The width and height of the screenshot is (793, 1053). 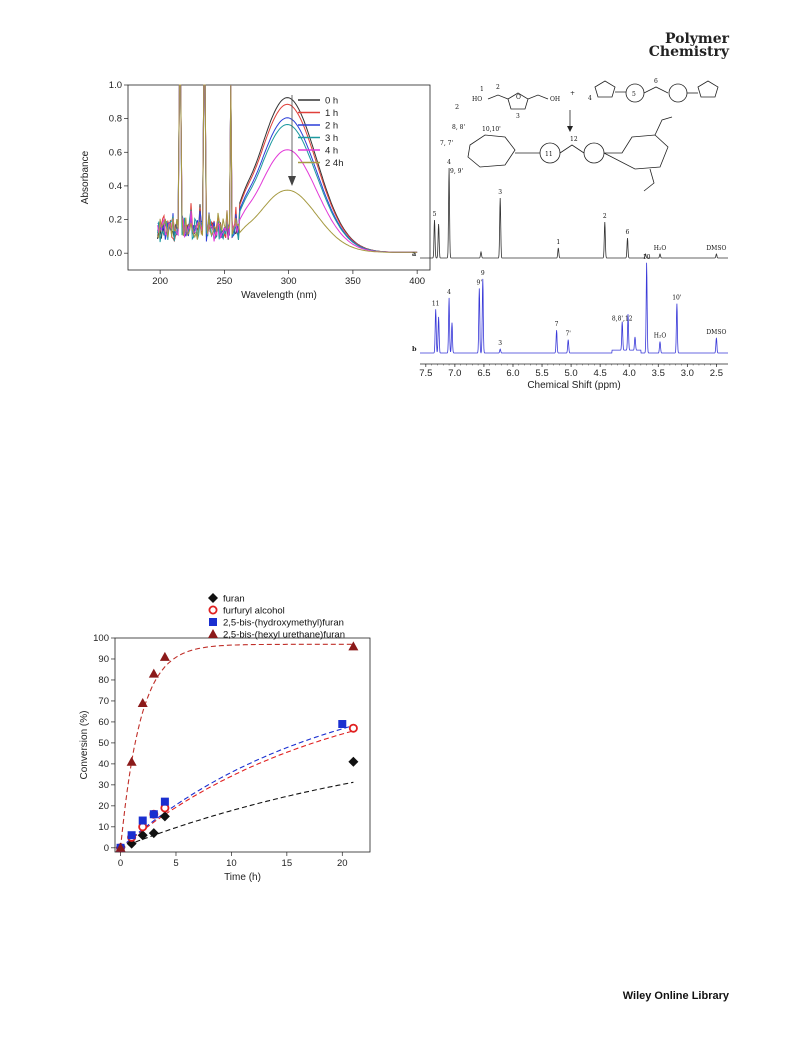 I want to click on peak-label: 10', so click(x=677, y=298).